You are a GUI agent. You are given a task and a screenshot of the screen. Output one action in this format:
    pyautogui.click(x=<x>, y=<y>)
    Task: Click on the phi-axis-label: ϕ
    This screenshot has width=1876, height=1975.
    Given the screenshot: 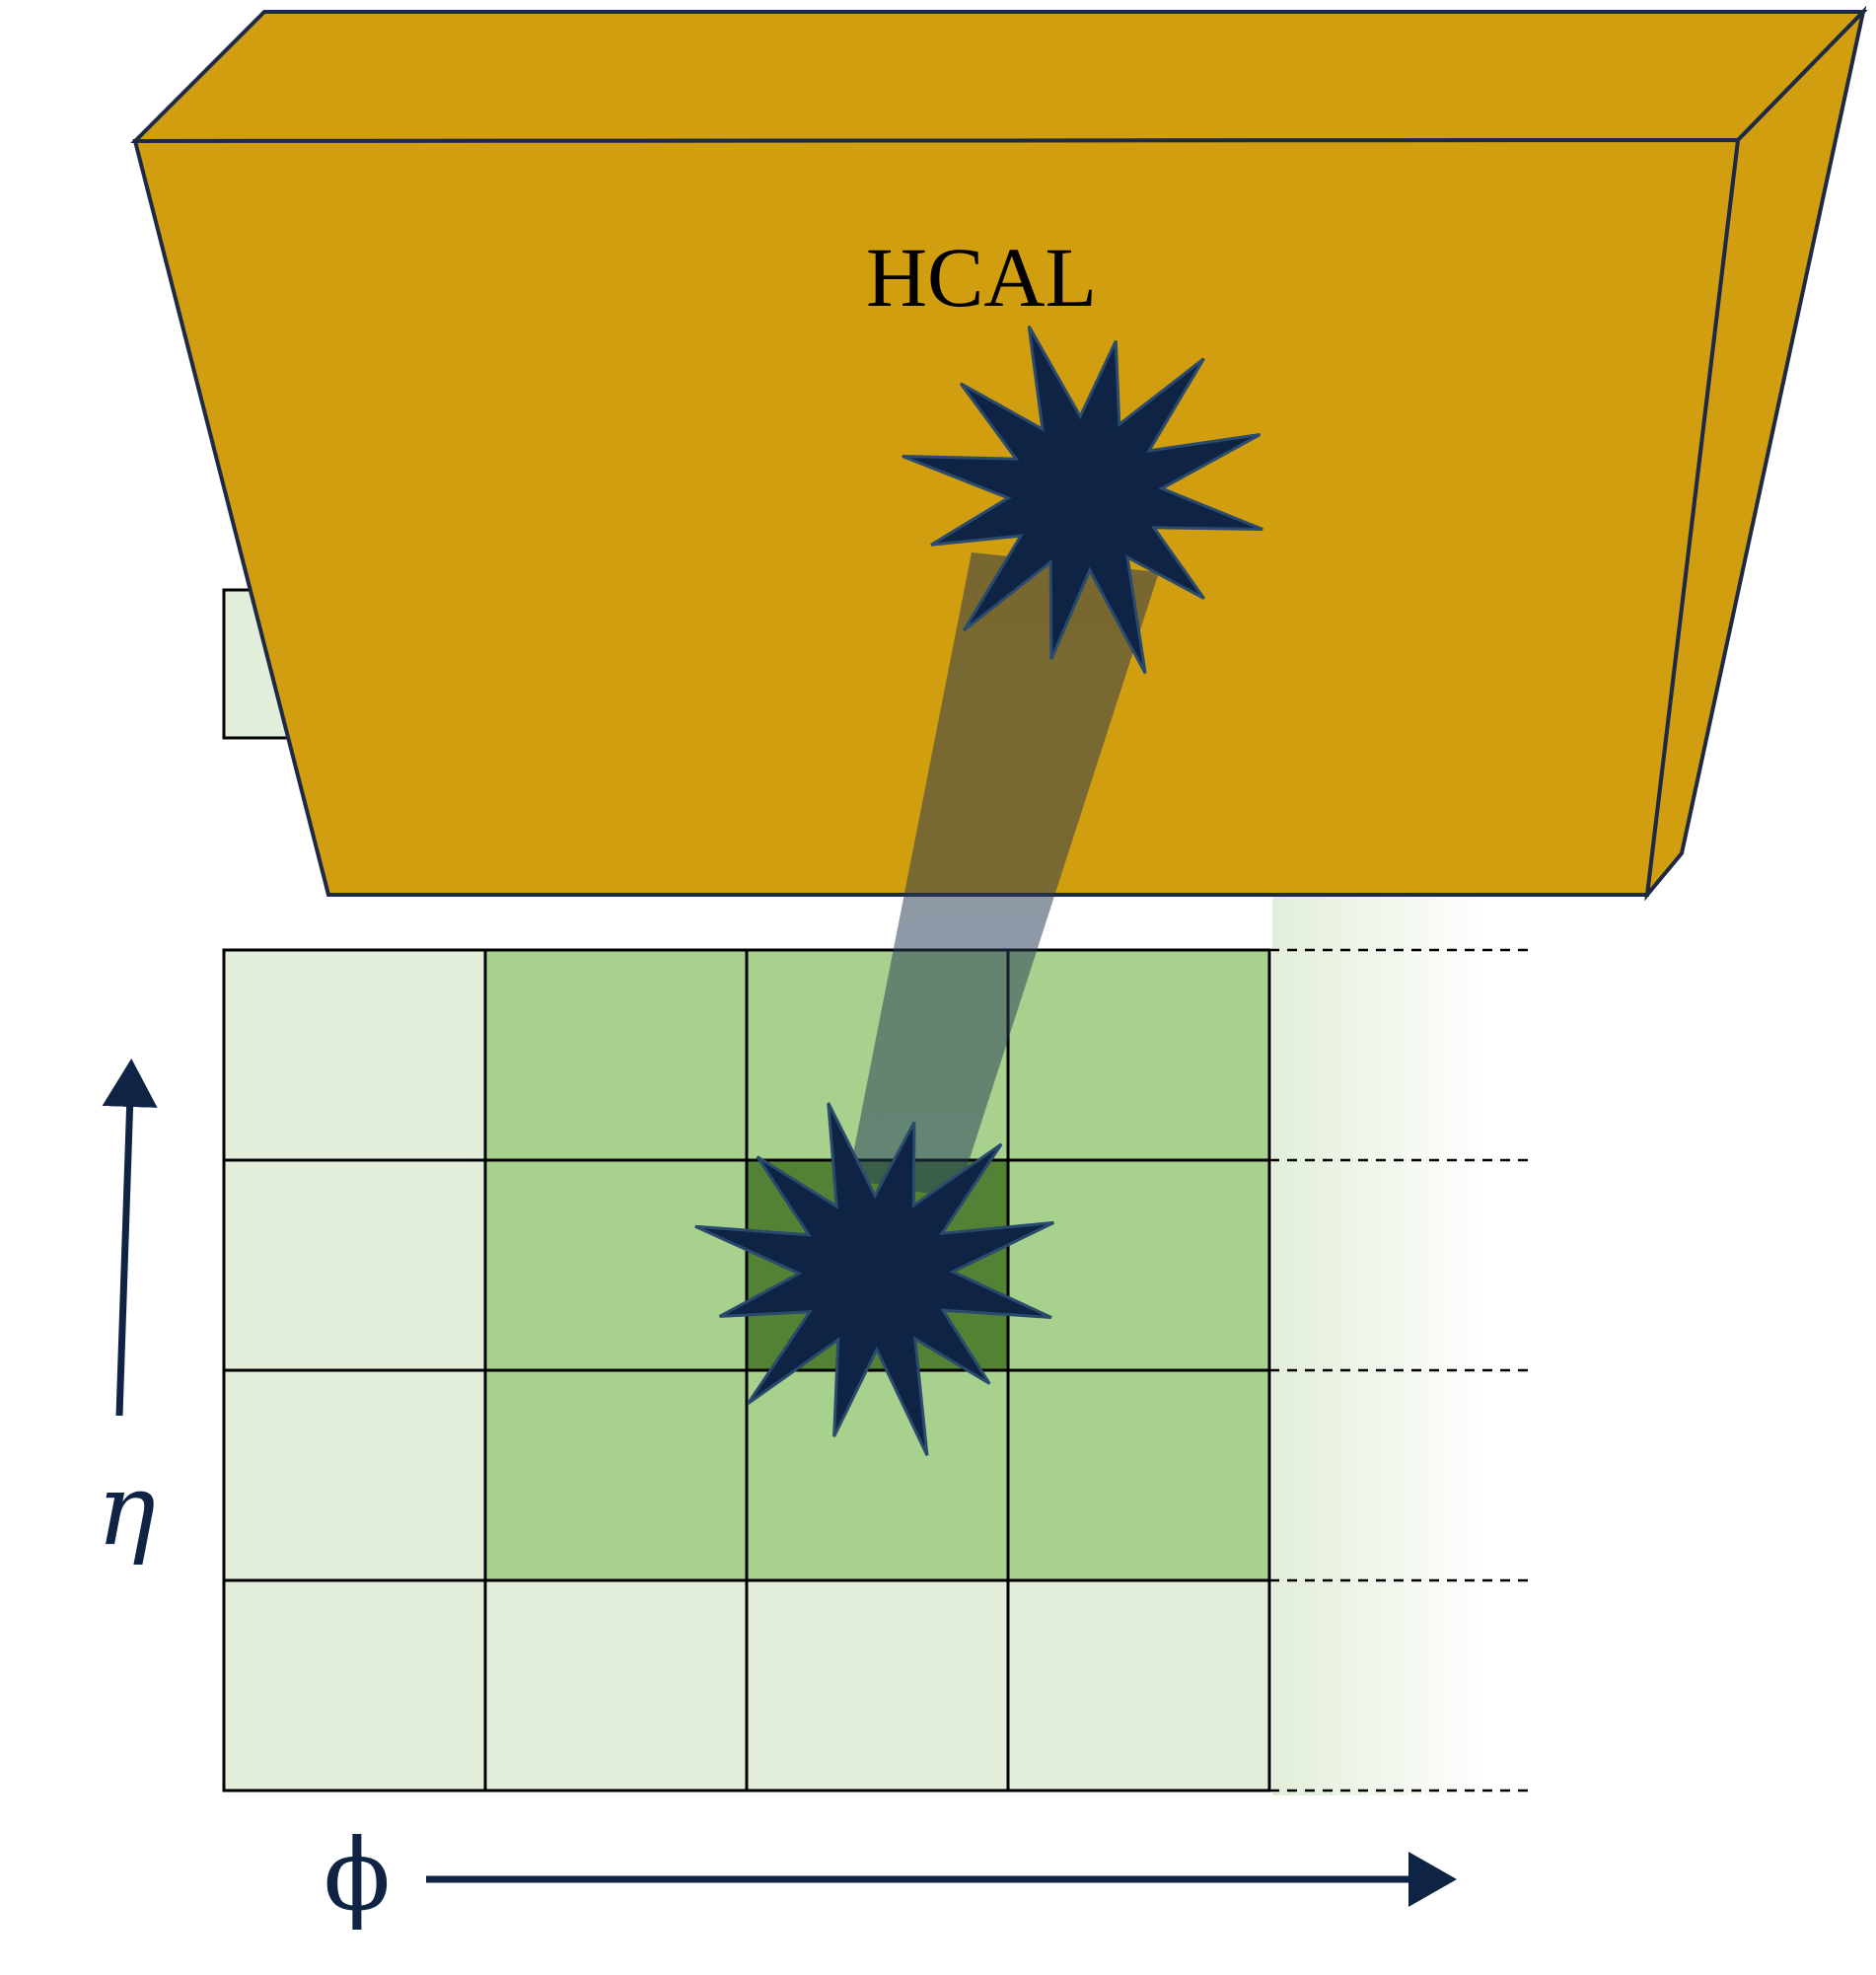 What is the action you would take?
    pyautogui.click(x=357, y=1875)
    